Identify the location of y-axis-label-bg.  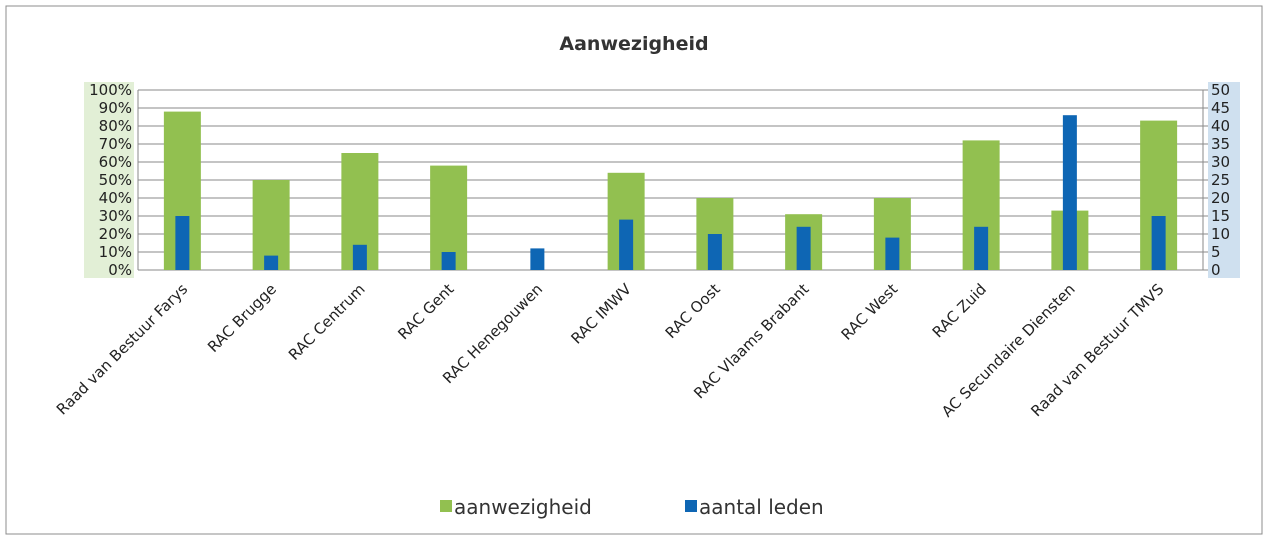
(109, 180).